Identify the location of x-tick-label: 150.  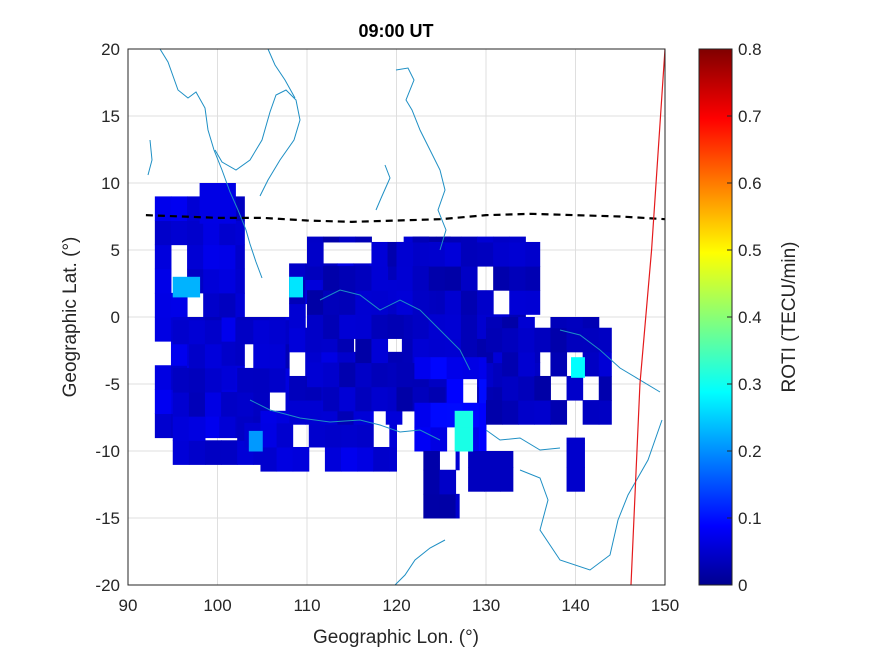
(665, 605).